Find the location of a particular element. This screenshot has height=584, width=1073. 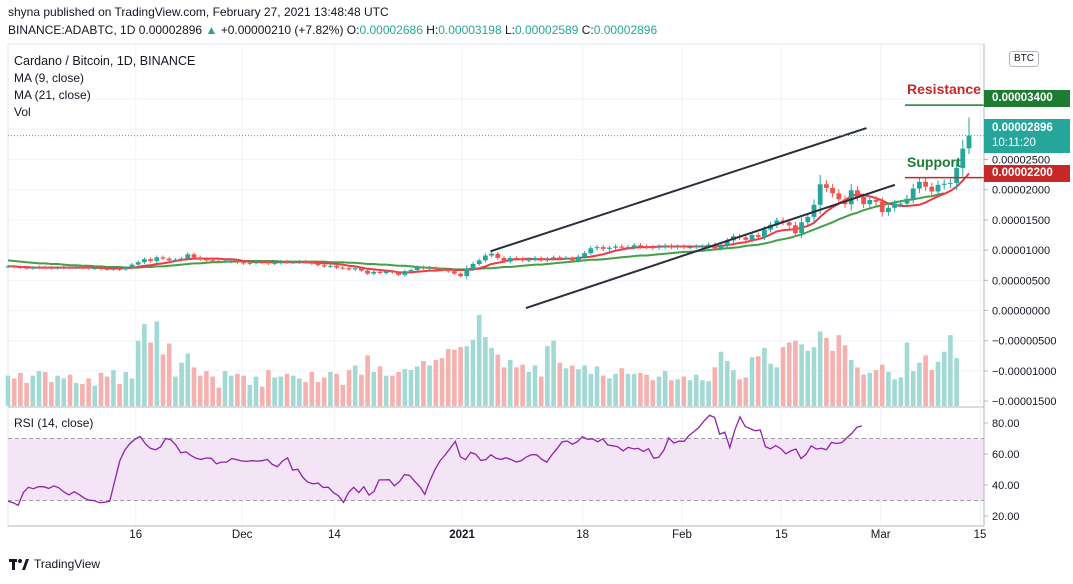

current-price-tag: 0.00002896 10:11:20 is located at coordinates (1027, 136).